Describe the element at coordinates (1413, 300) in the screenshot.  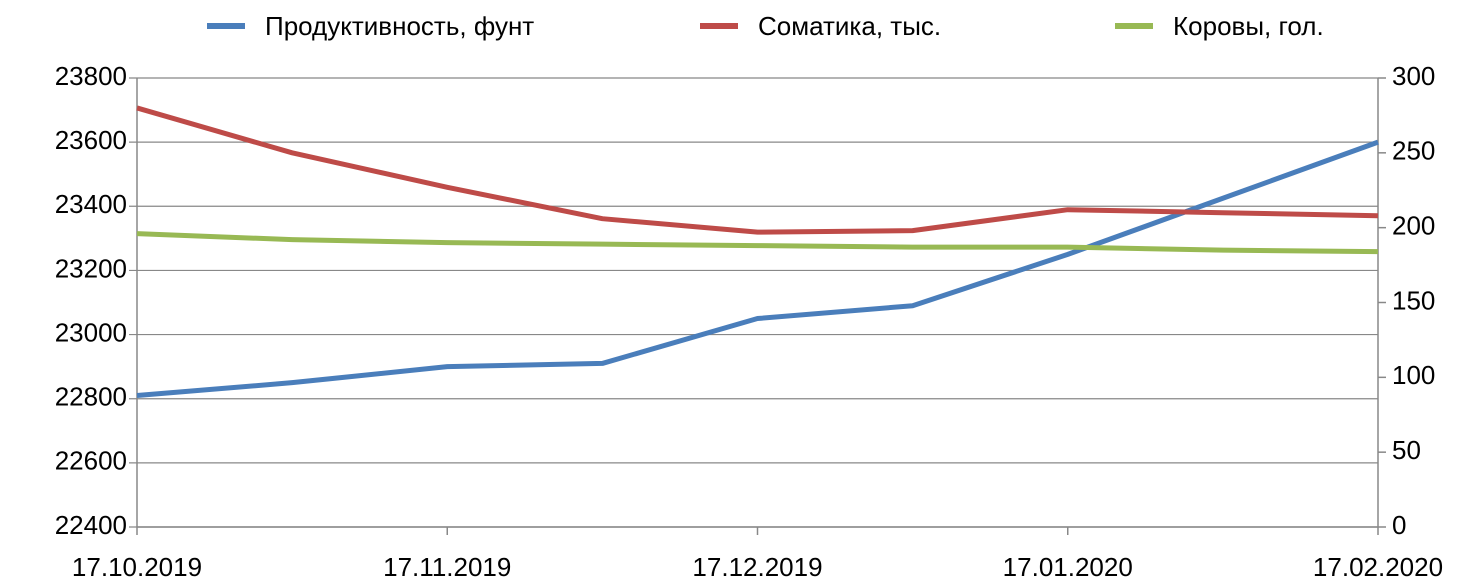
I see `y2-tick-label: 150` at that location.